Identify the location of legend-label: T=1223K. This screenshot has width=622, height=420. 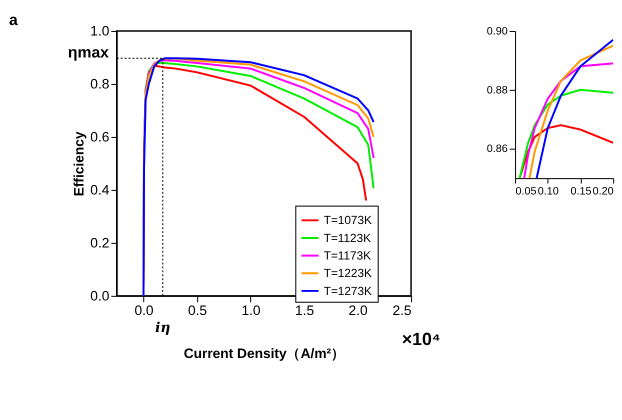
(348, 273).